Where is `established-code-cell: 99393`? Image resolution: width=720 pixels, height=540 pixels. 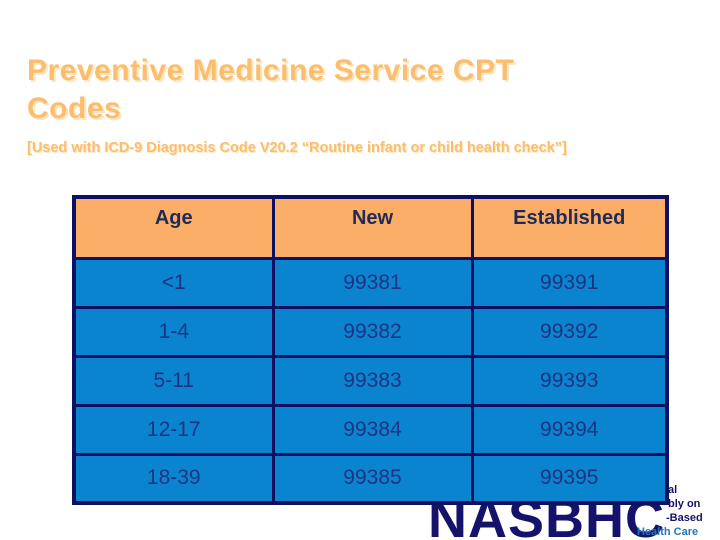
established-code-cell: 99393 is located at coordinates (569, 380).